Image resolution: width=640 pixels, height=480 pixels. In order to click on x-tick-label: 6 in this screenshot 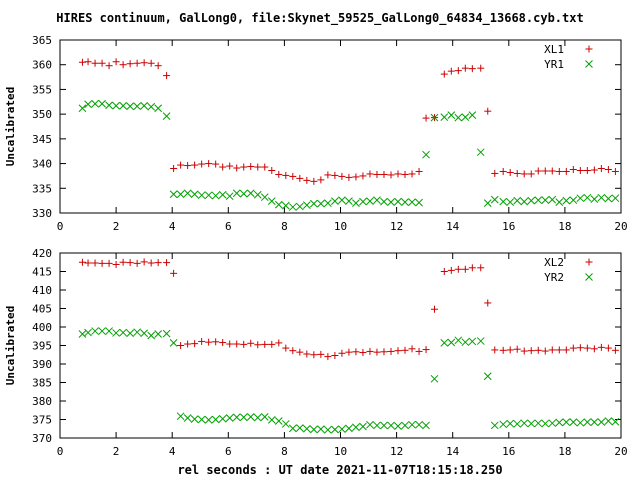, I will do `click(228, 226)`.